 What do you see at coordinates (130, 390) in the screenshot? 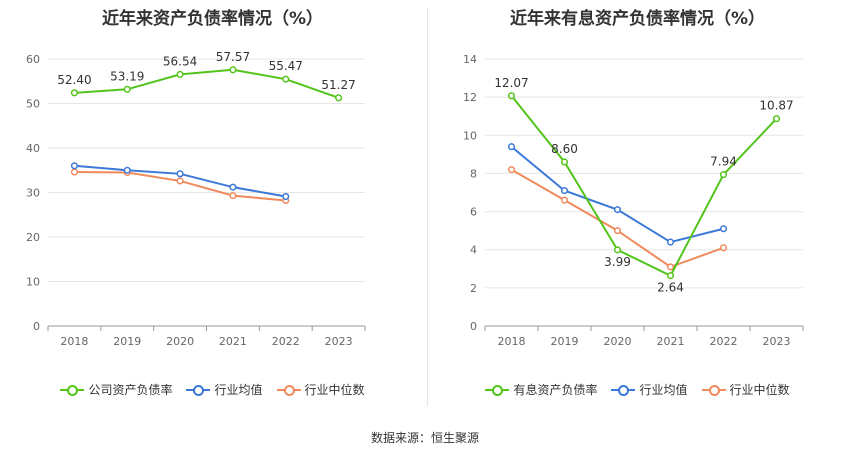
I see `legend-label: 公司资产负债率` at bounding box center [130, 390].